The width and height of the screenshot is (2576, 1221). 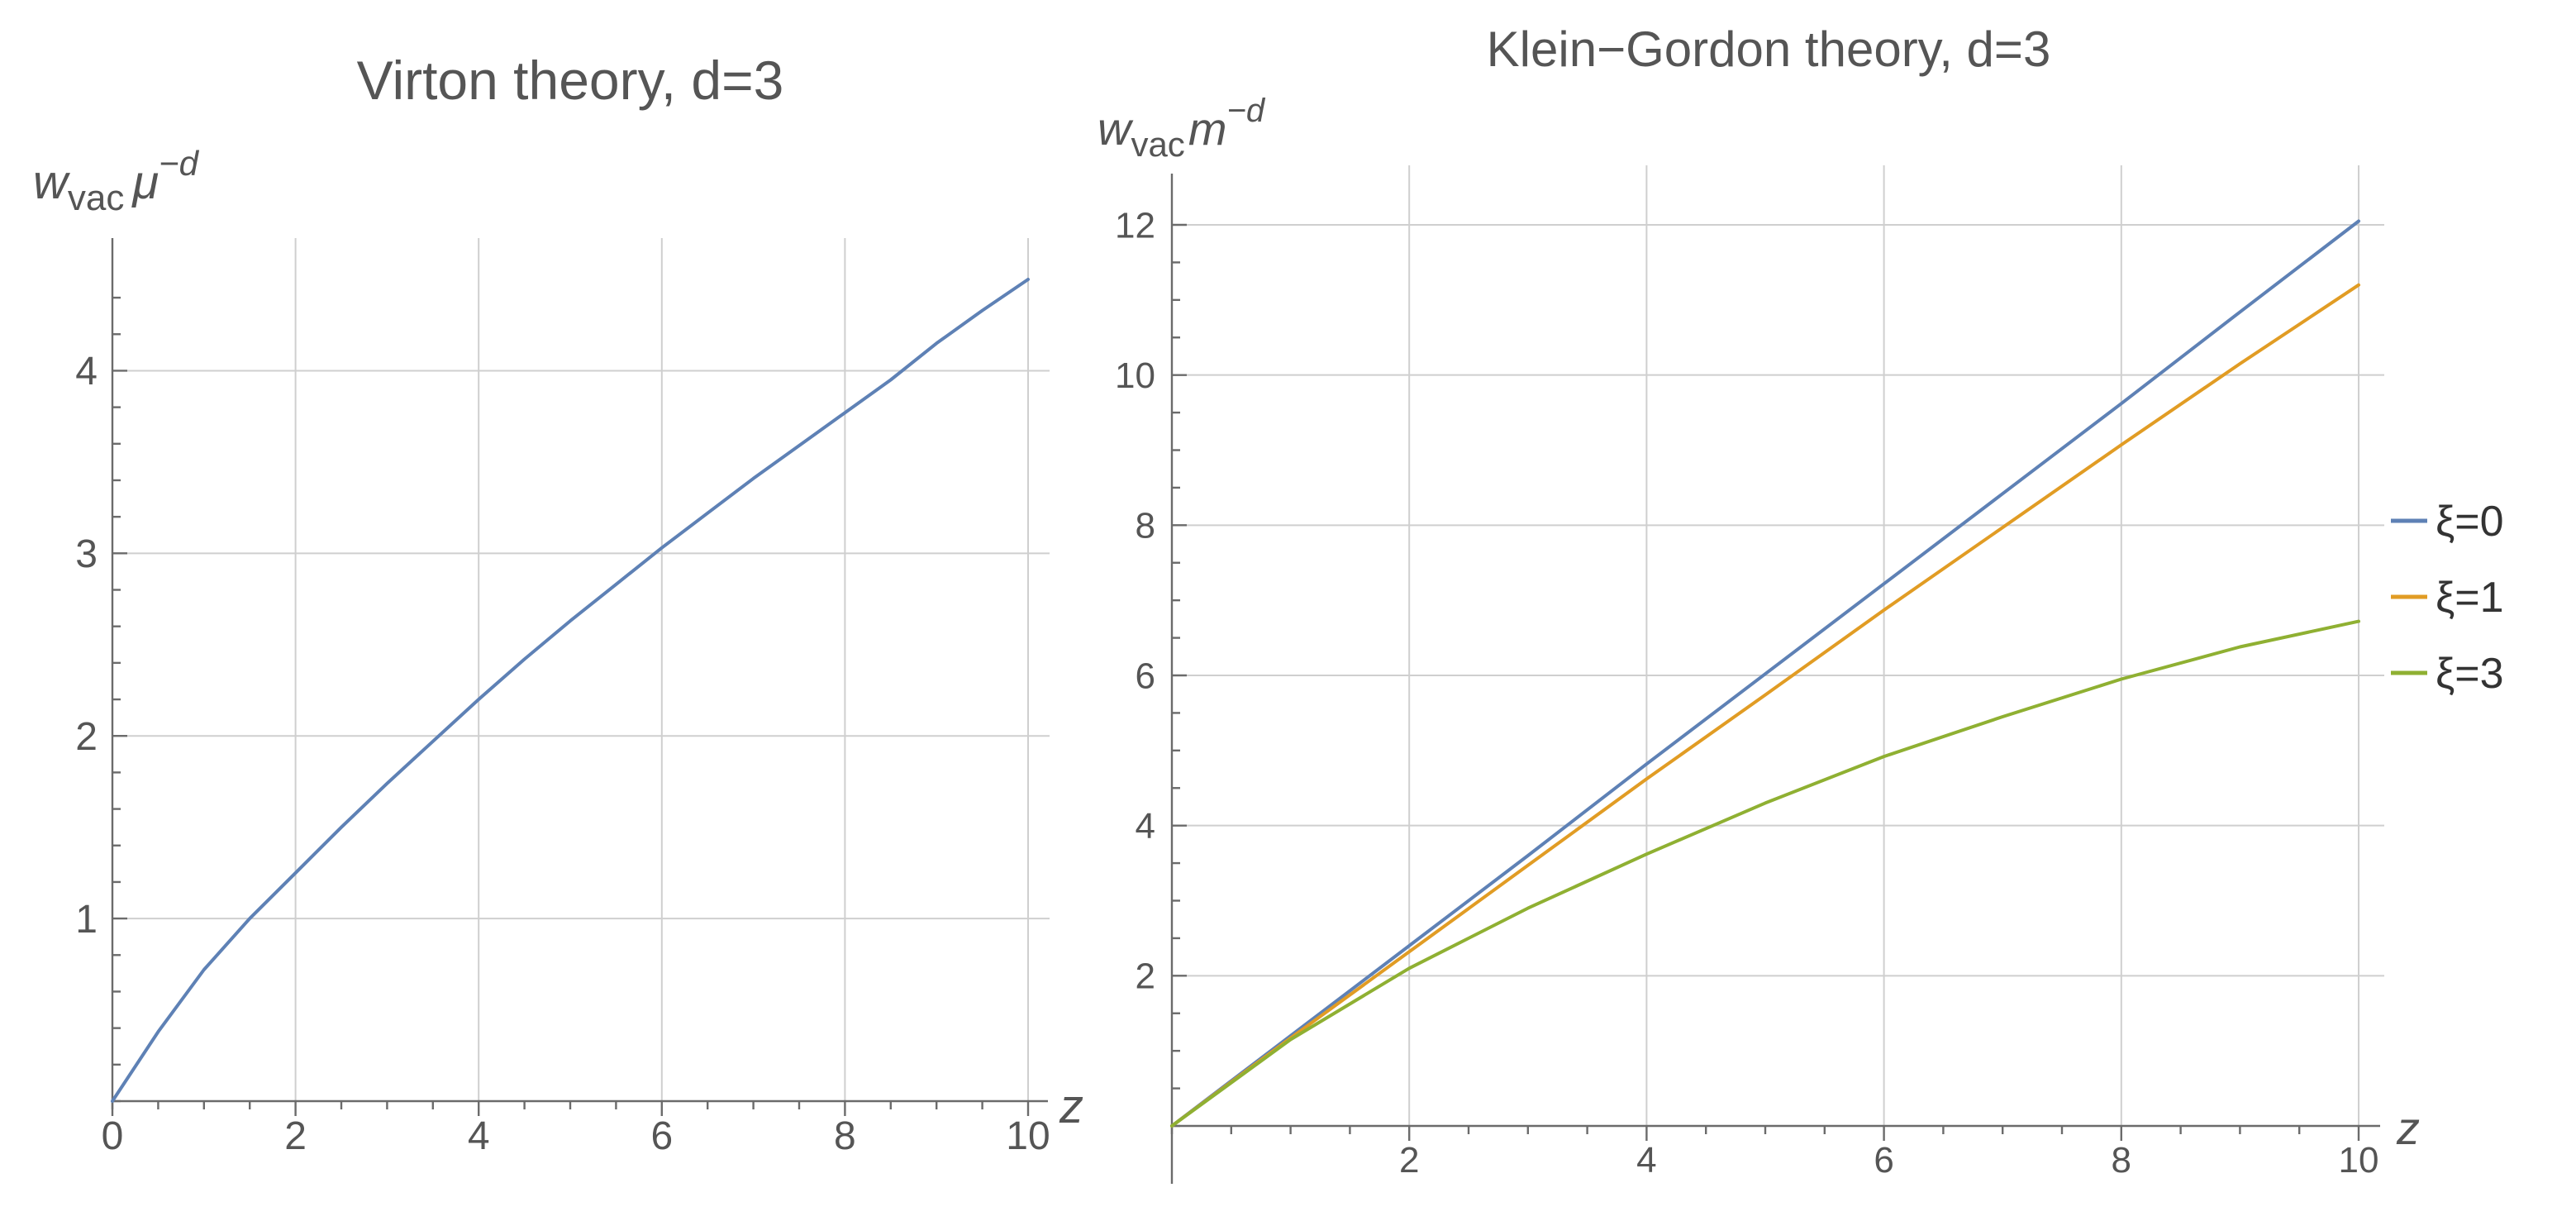 I want to click on legend-label: ξ=0, so click(x=2470, y=522).